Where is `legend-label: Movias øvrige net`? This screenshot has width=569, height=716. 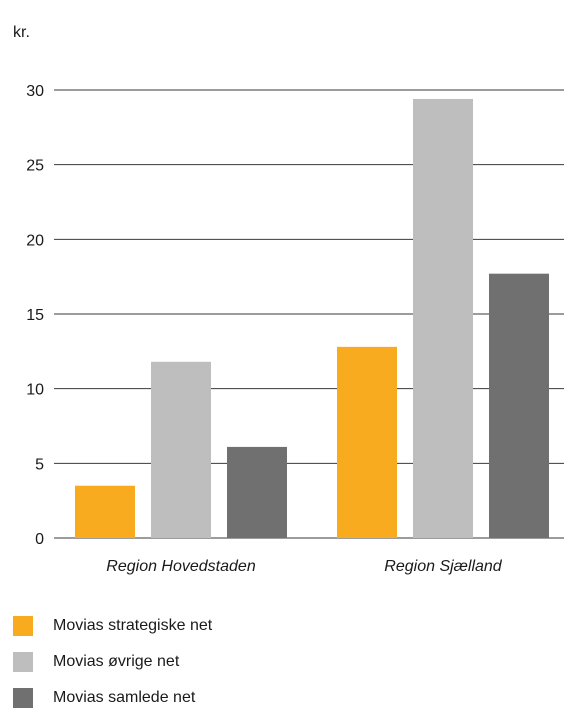
legend-label: Movias øvrige net is located at coordinates (116, 661).